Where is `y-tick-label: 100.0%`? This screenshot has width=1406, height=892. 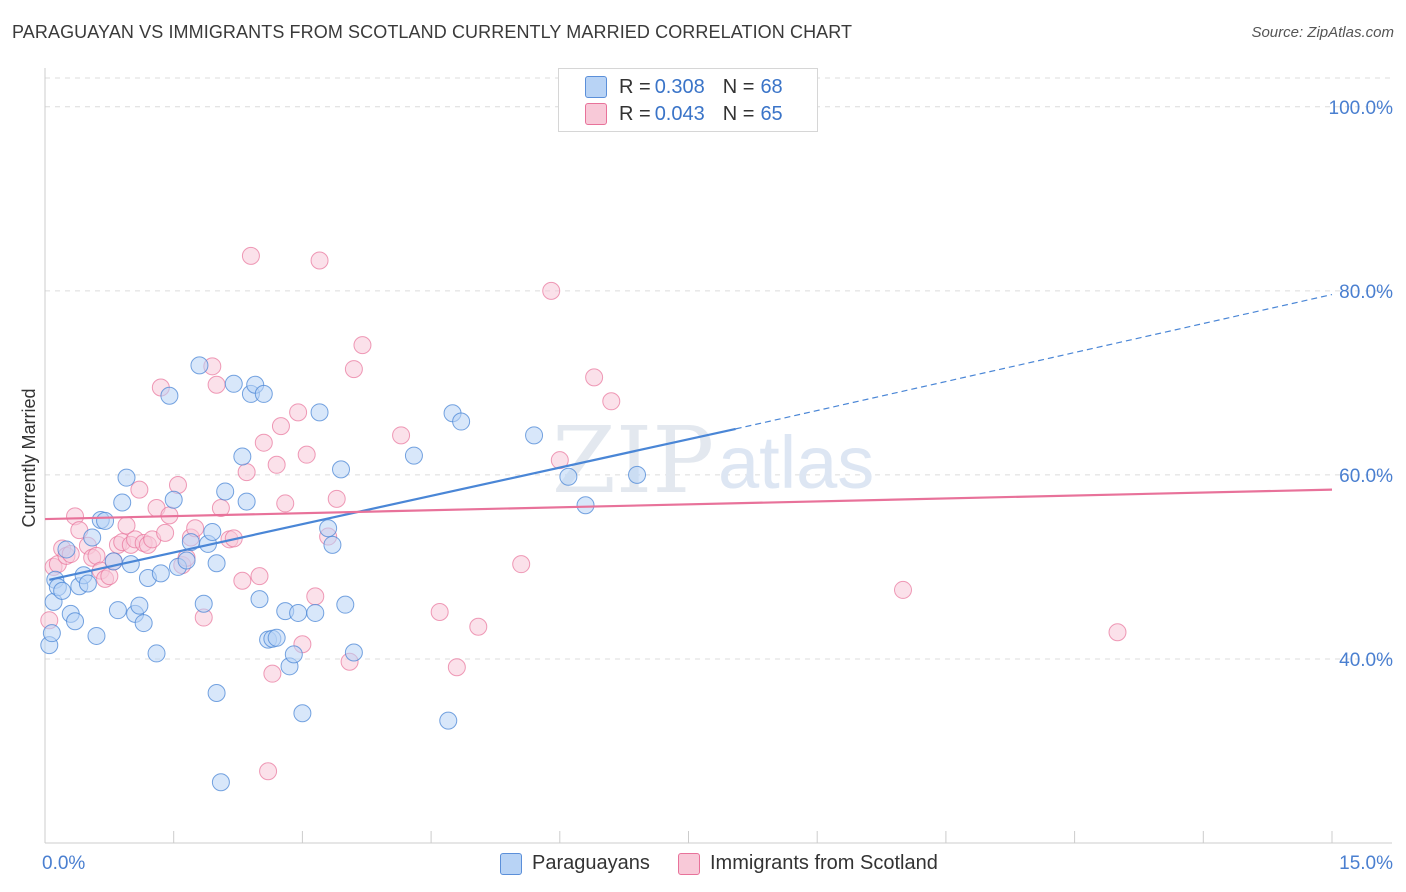
y-tick-label: 100.0% is located at coordinates (1361, 108).